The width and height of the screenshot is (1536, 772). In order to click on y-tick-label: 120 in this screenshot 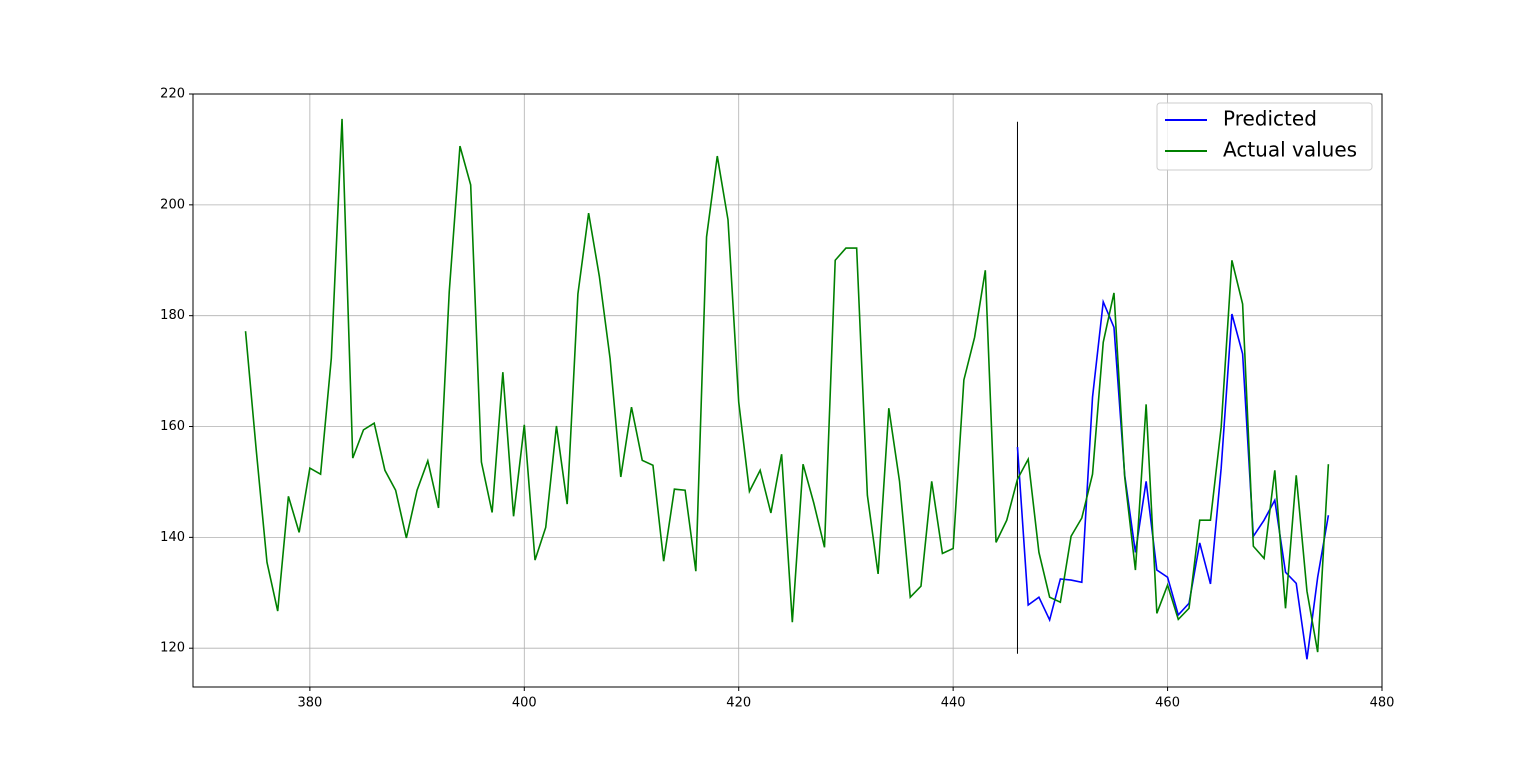, I will do `click(172, 648)`.